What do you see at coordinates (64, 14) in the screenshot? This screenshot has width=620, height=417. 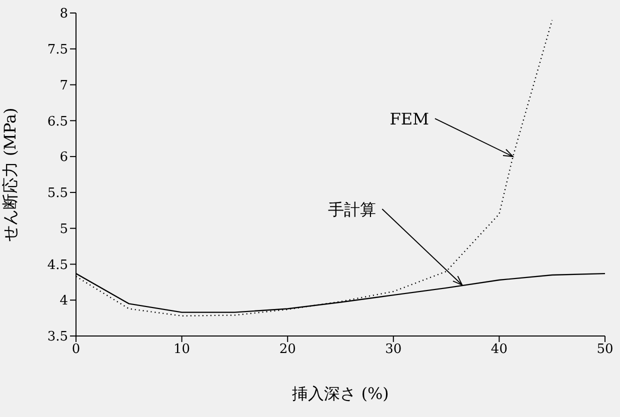 I see `y-tick-label: 8` at bounding box center [64, 14].